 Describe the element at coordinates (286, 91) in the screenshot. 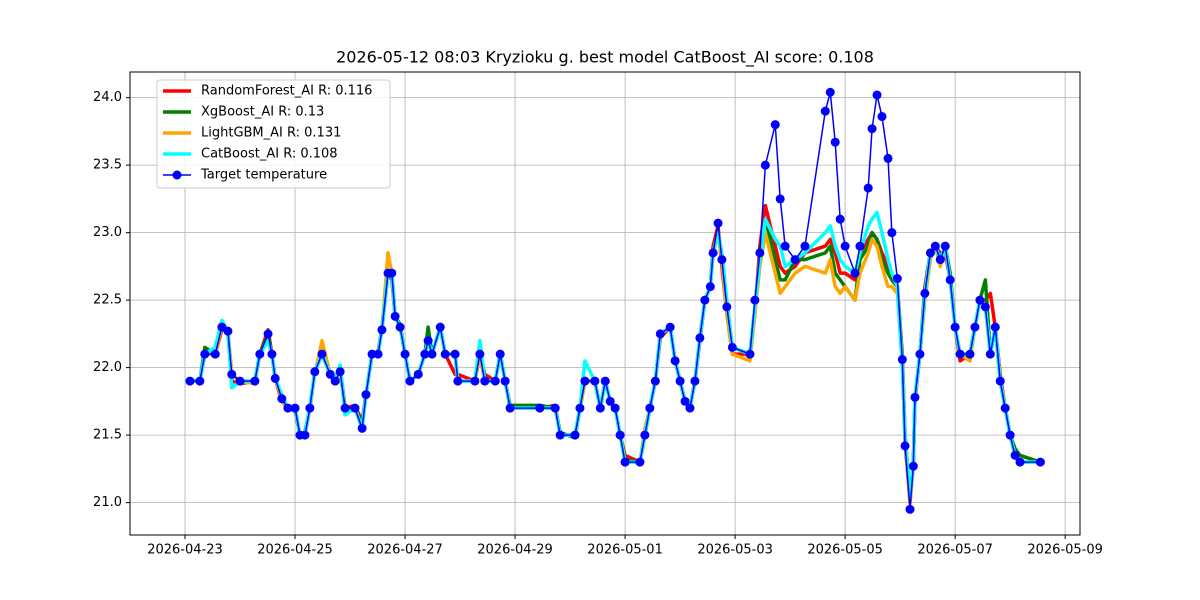

I see `legend-label: RandomForest_AI R: 0.116` at that location.